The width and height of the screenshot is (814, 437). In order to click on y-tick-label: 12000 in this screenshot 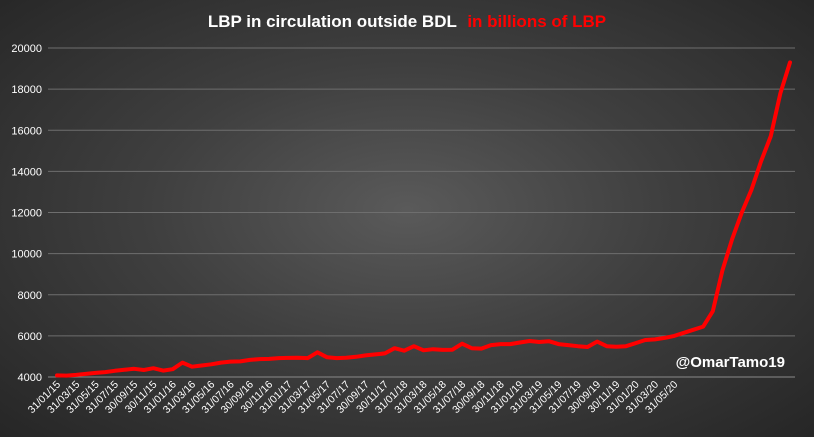, I will do `click(26, 214)`.